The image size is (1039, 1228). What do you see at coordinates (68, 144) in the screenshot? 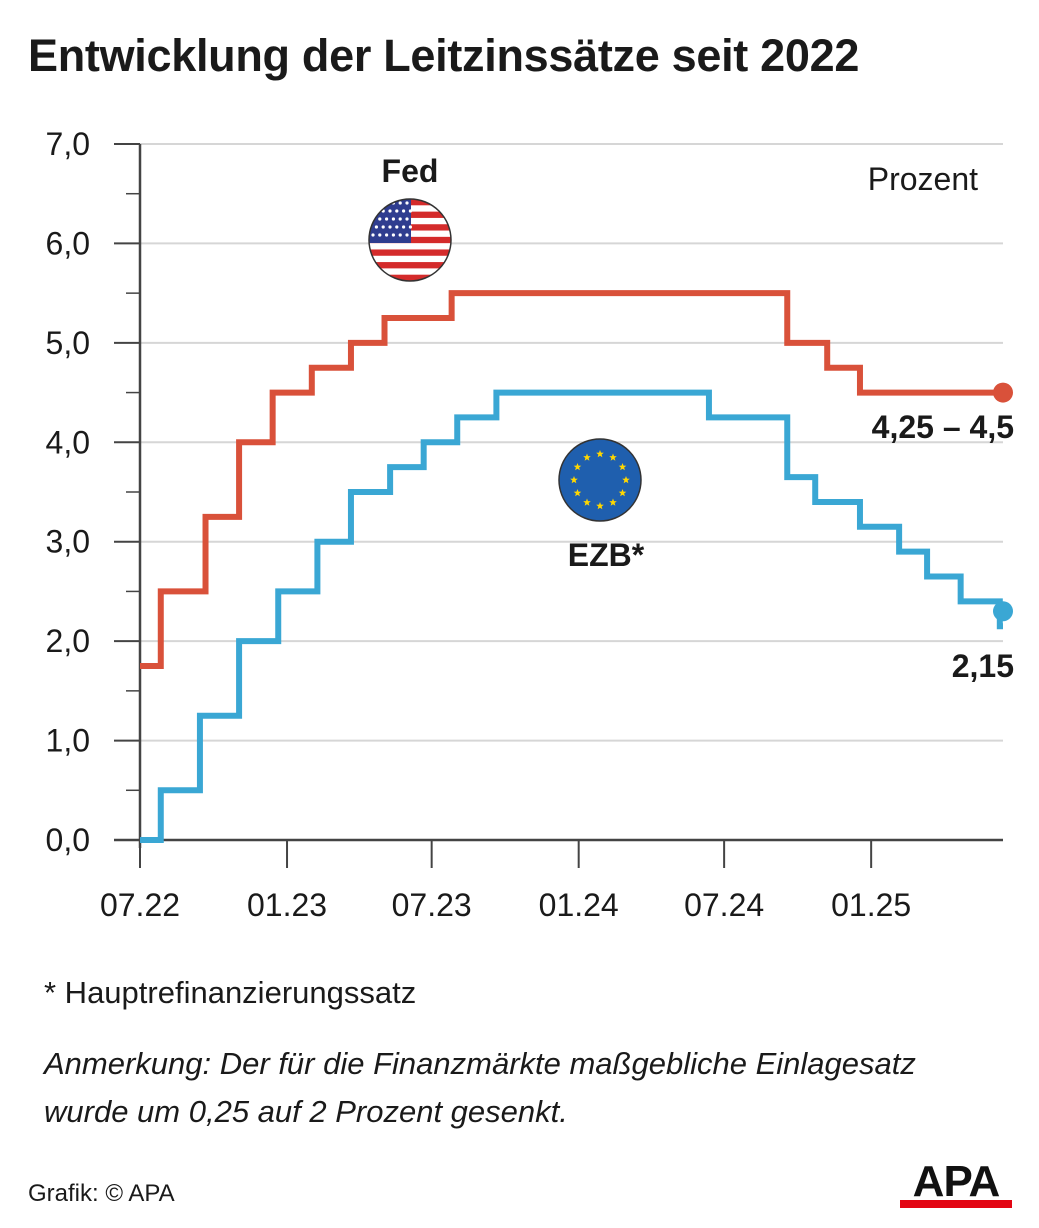
I see `y-tick-label: 7,0` at bounding box center [68, 144].